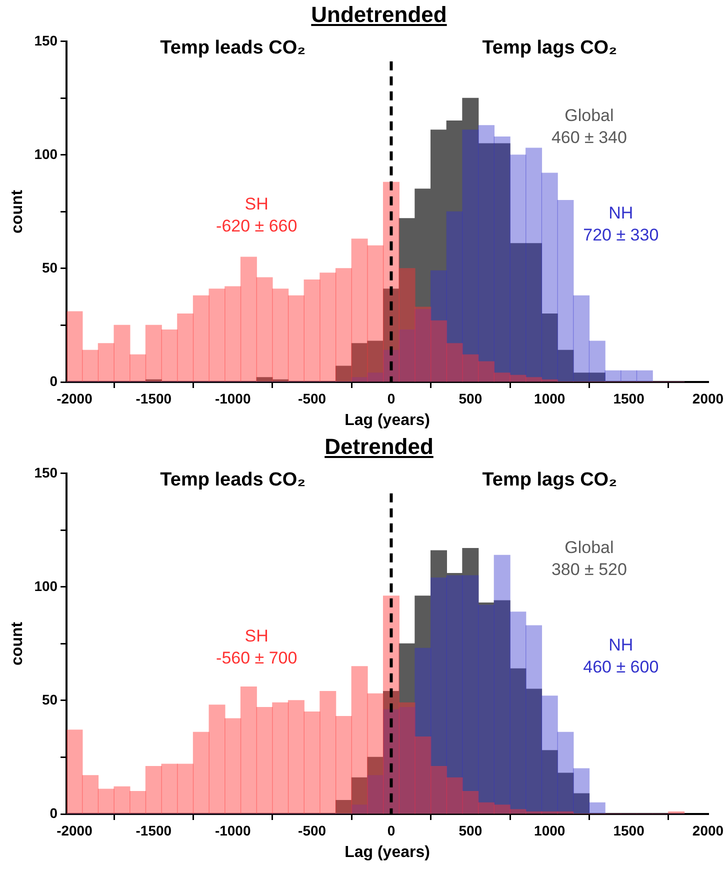 The image size is (728, 869). Describe the element at coordinates (257, 226) in the screenshot. I see `annotation: -620 ± 660` at that location.